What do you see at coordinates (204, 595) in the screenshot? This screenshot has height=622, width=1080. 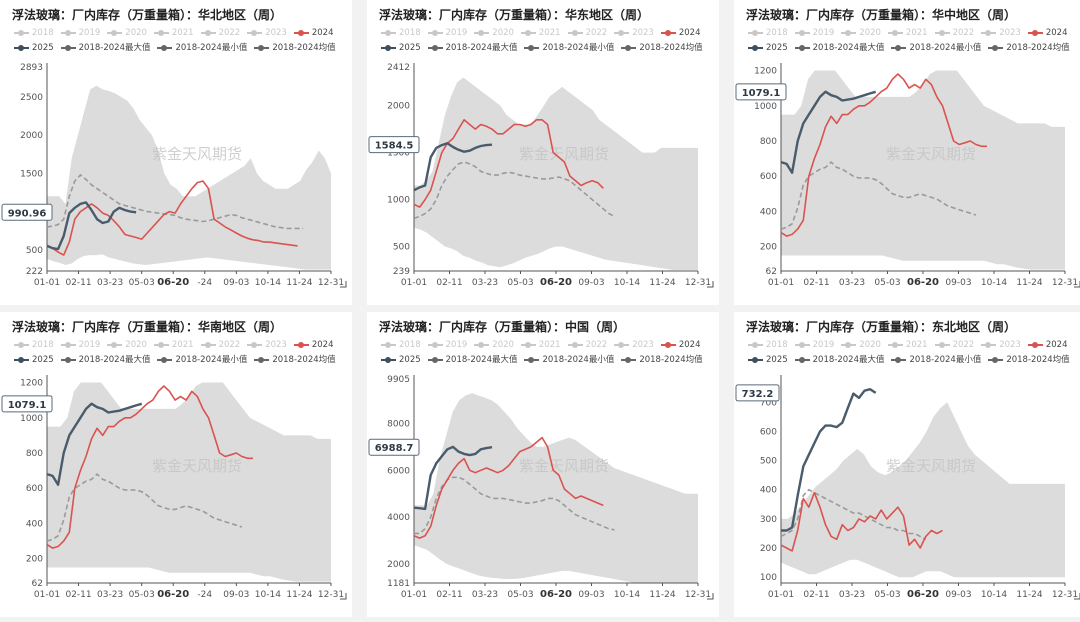 I see `x-tick-label: -24` at bounding box center [204, 595].